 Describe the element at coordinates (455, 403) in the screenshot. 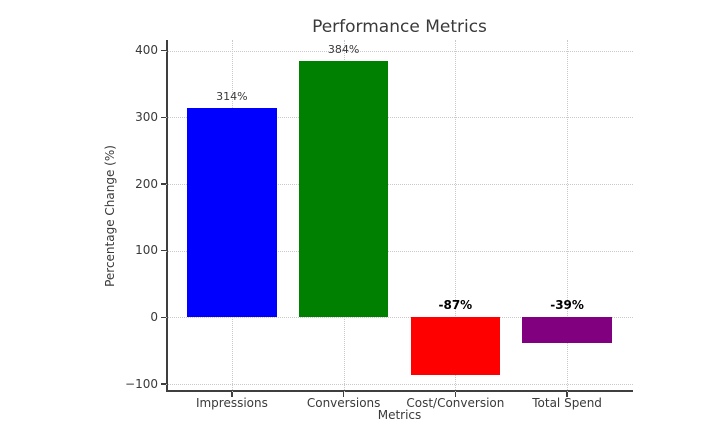

I see `x-tick-label-cost-conversion: Cost/Conversion` at that location.